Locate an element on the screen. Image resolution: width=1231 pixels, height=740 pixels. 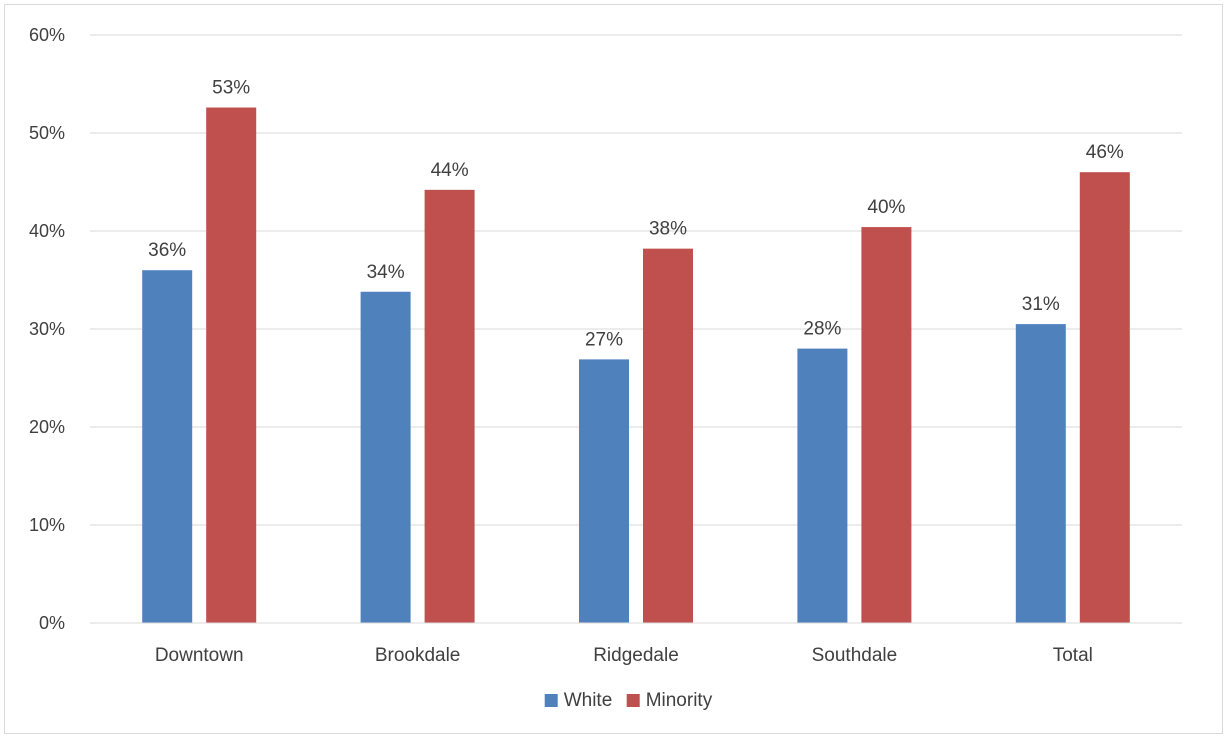
legend: White Minority is located at coordinates (628, 700).